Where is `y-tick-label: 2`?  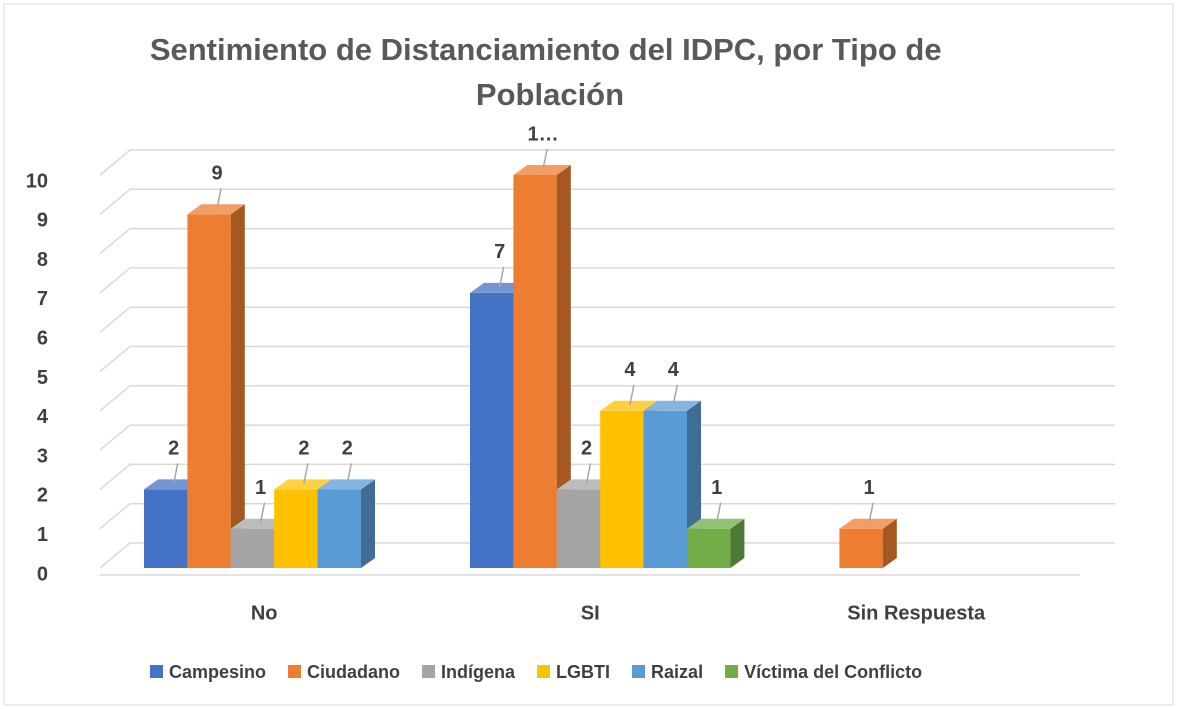 y-tick-label: 2 is located at coordinates (42, 496).